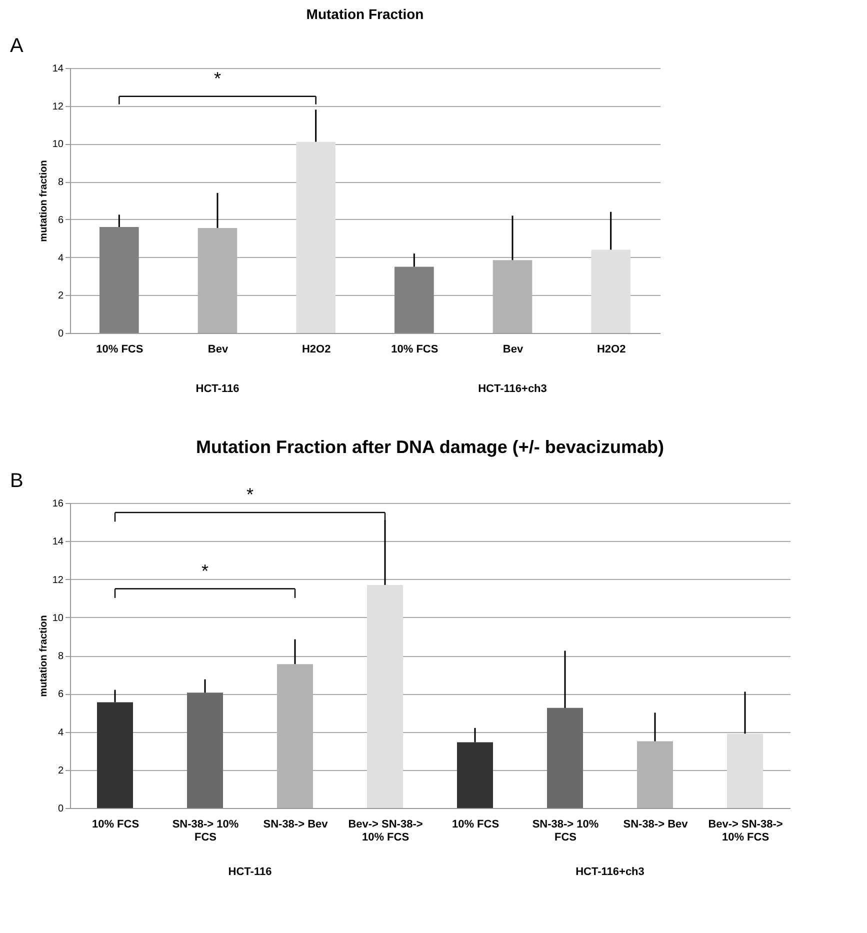 The image size is (867, 933). I want to click on text: B, so click(17, 481).